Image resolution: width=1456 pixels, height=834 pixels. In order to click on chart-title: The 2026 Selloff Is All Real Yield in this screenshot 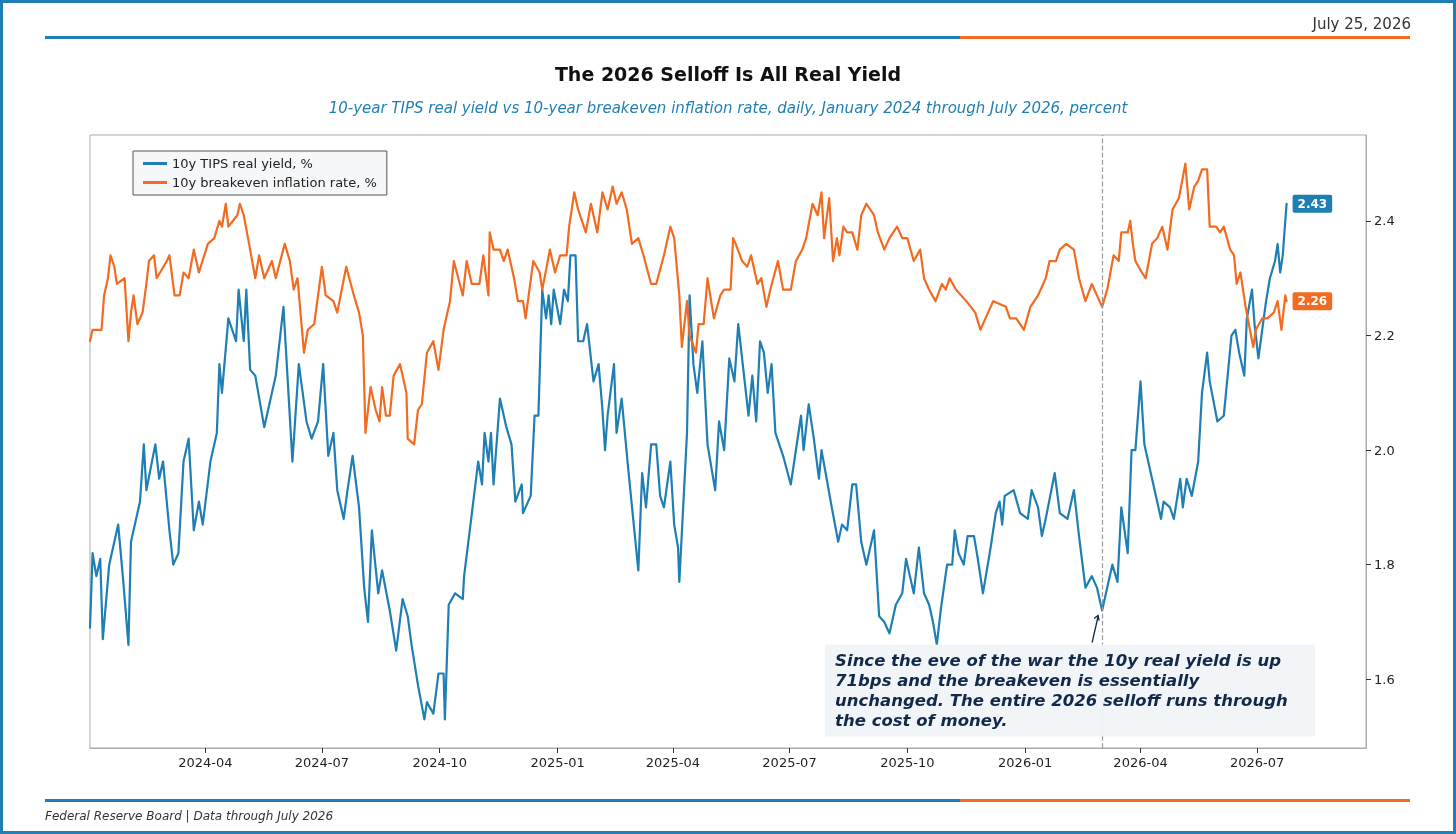, I will do `click(728, 73)`.